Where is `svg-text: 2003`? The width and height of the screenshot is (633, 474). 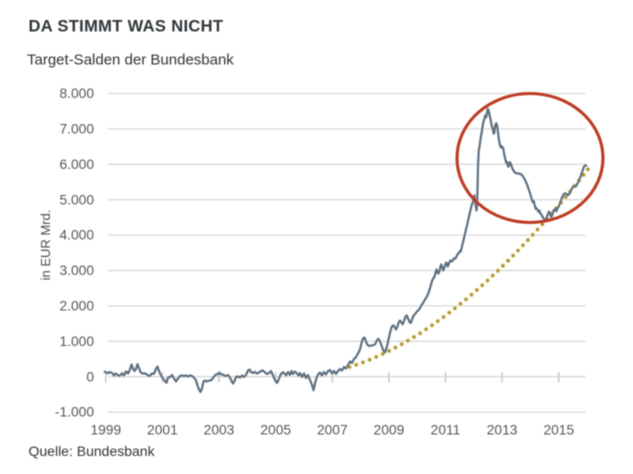 svg-text: 2003 is located at coordinates (219, 430).